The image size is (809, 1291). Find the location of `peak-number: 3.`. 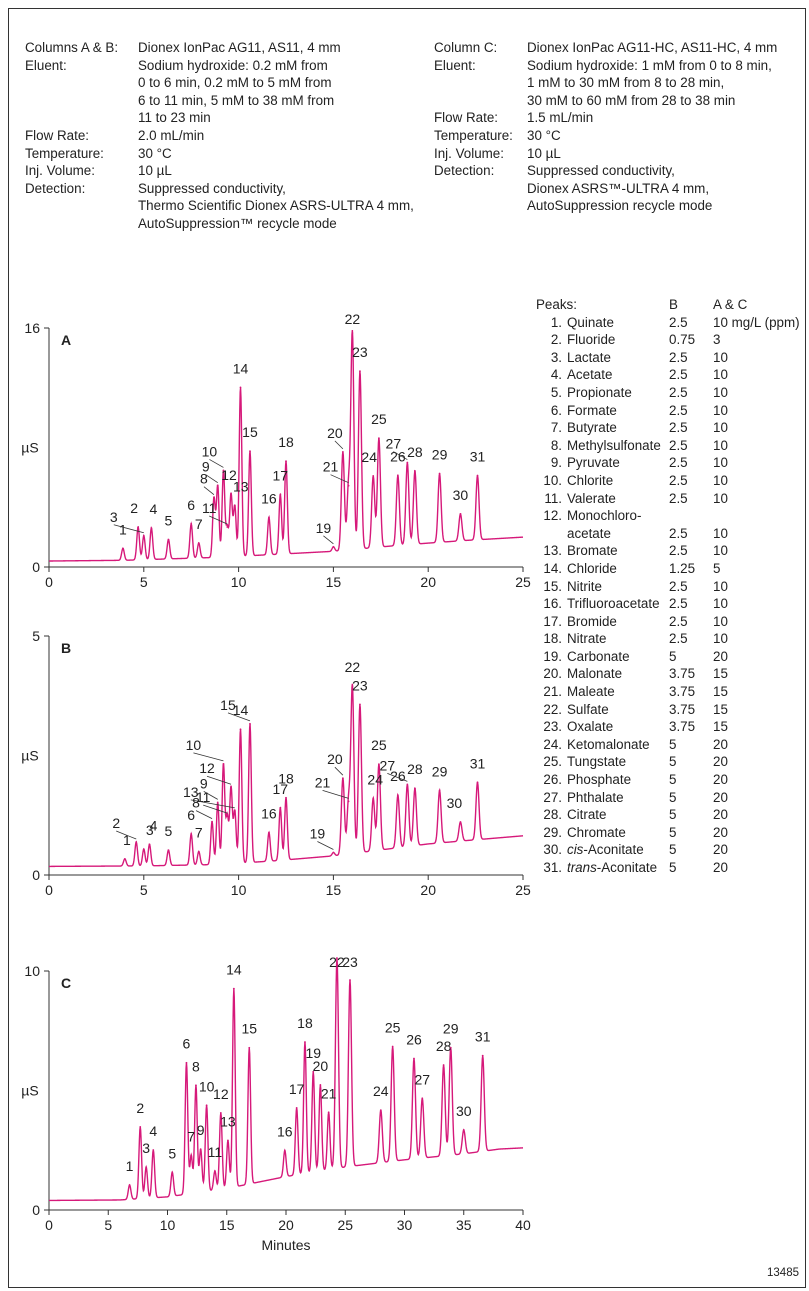

peak-number: 3. is located at coordinates (556, 357).